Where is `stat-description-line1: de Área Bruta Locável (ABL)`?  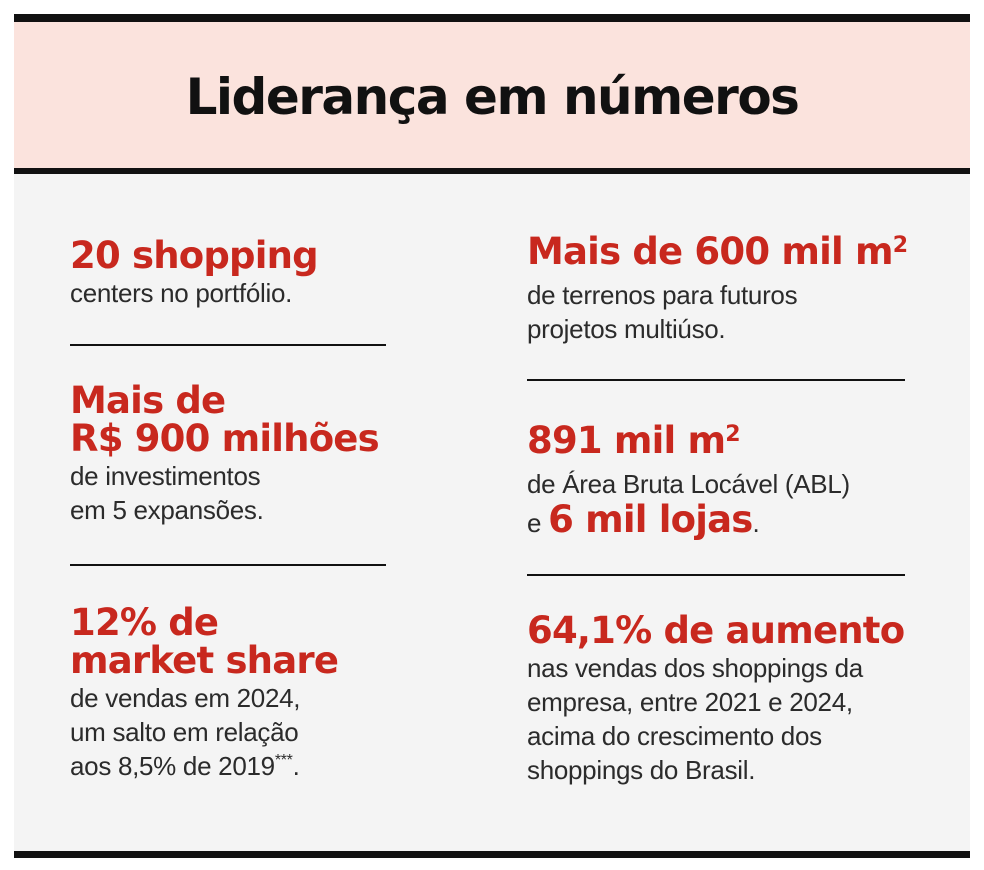 stat-description-line1: de Área Bruta Locável (ABL) is located at coordinates (688, 484).